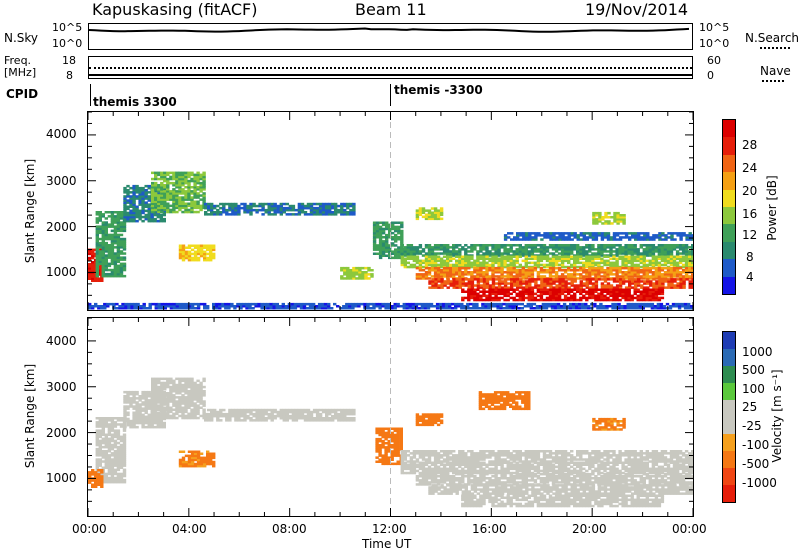 This screenshot has height=554, width=800. What do you see at coordinates (67, 27) in the screenshot?
I see `noise-left-tick-top: 10^5` at bounding box center [67, 27].